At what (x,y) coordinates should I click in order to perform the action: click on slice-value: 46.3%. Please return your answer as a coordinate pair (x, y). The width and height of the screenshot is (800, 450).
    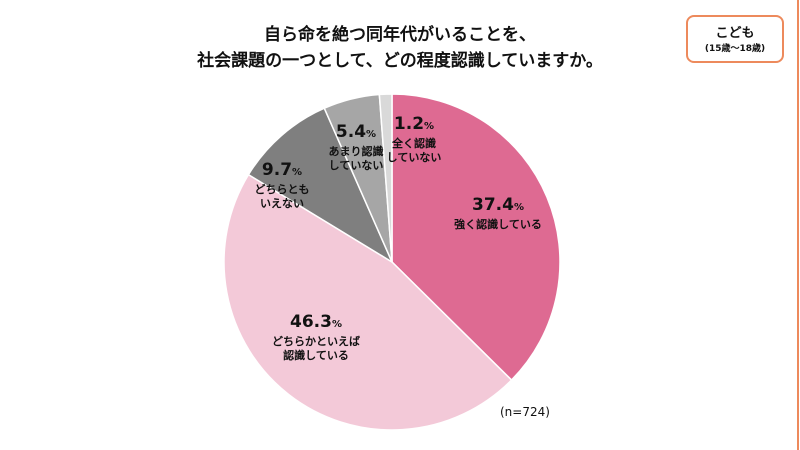
    Looking at the image, I should click on (316, 322).